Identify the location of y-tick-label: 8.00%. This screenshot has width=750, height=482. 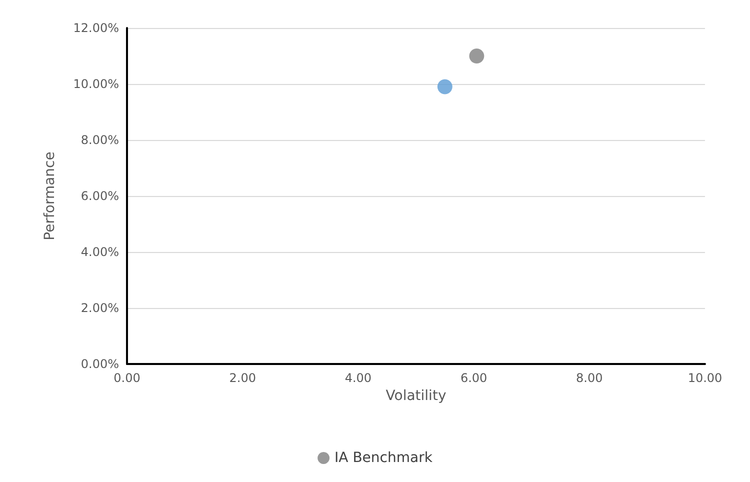
(99, 140).